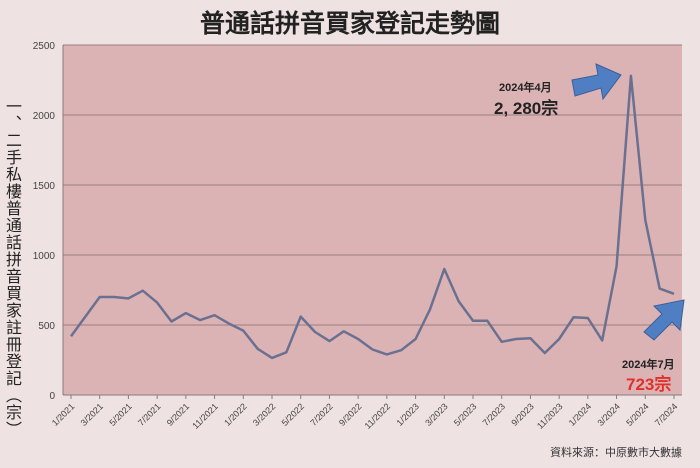 This screenshot has height=468, width=700. What do you see at coordinates (649, 384) in the screenshot?
I see `annotation-latest-value: 723宗` at bounding box center [649, 384].